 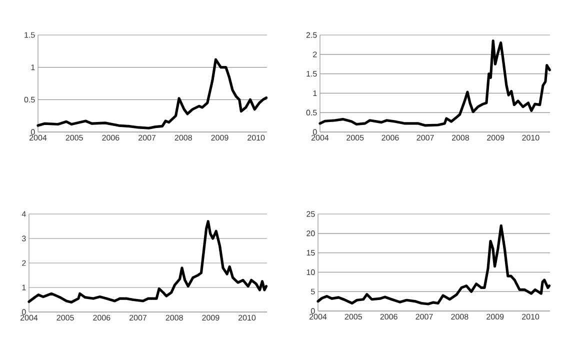 What do you see at coordinates (310, 214) in the screenshot?
I see `y-tick-label: 25` at bounding box center [310, 214].